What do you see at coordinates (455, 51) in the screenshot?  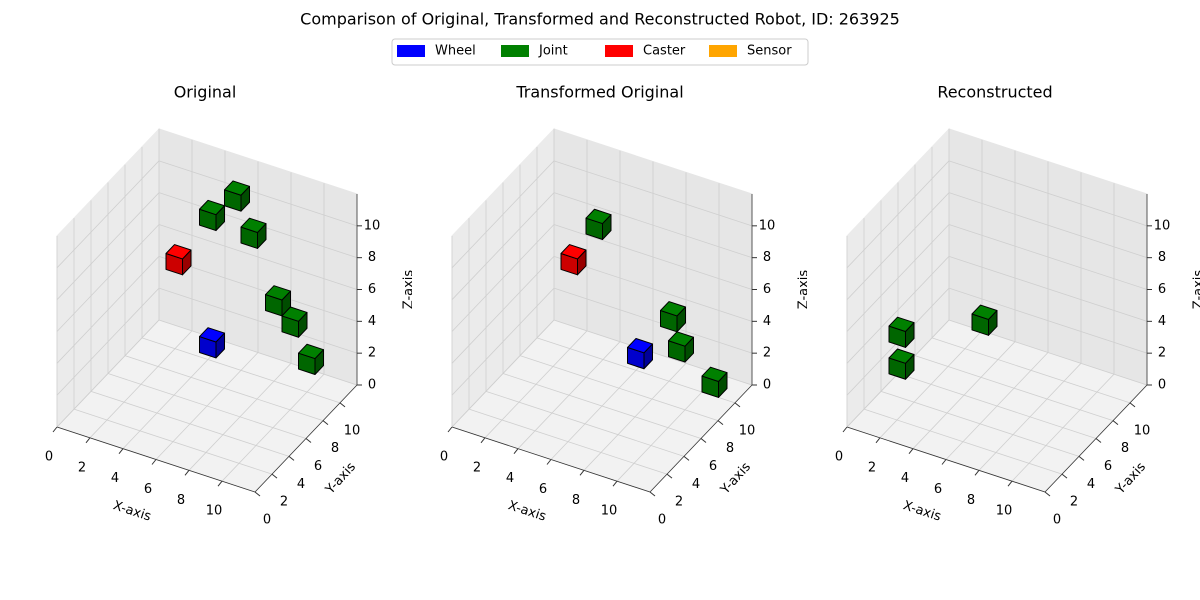 I see `legend-label: Wheel` at bounding box center [455, 51].